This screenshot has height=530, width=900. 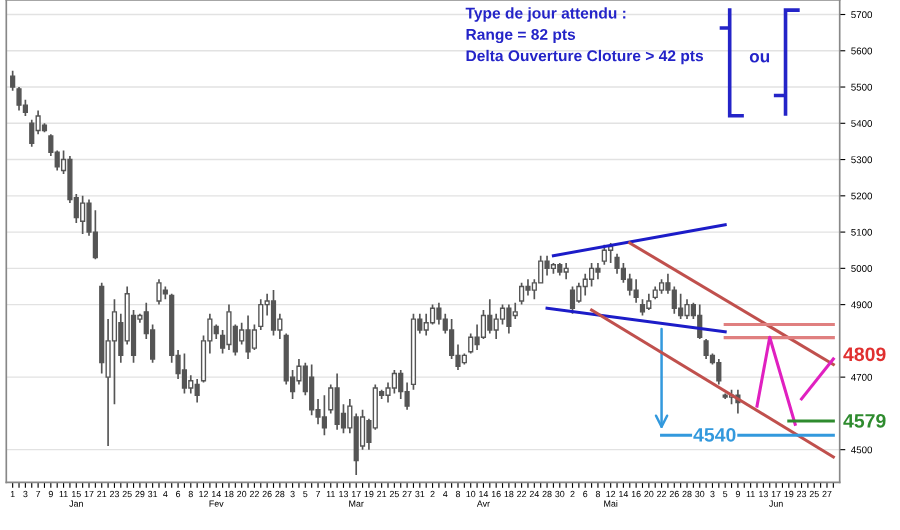 I want to click on annotation: ou, so click(x=759, y=58).